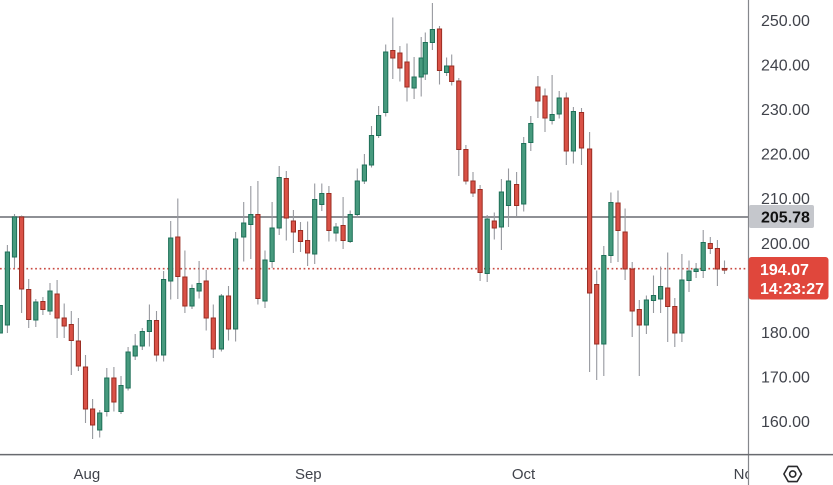 This screenshot has width=833, height=485. Describe the element at coordinates (785, 244) in the screenshot. I see `svg-text: 200.00` at that location.